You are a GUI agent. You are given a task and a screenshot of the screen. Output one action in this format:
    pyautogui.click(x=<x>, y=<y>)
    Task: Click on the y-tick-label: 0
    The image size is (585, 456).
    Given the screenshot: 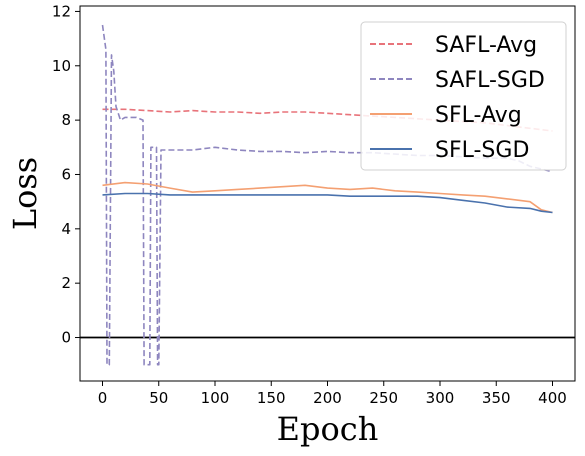 What is the action you would take?
    pyautogui.click(x=66, y=338)
    